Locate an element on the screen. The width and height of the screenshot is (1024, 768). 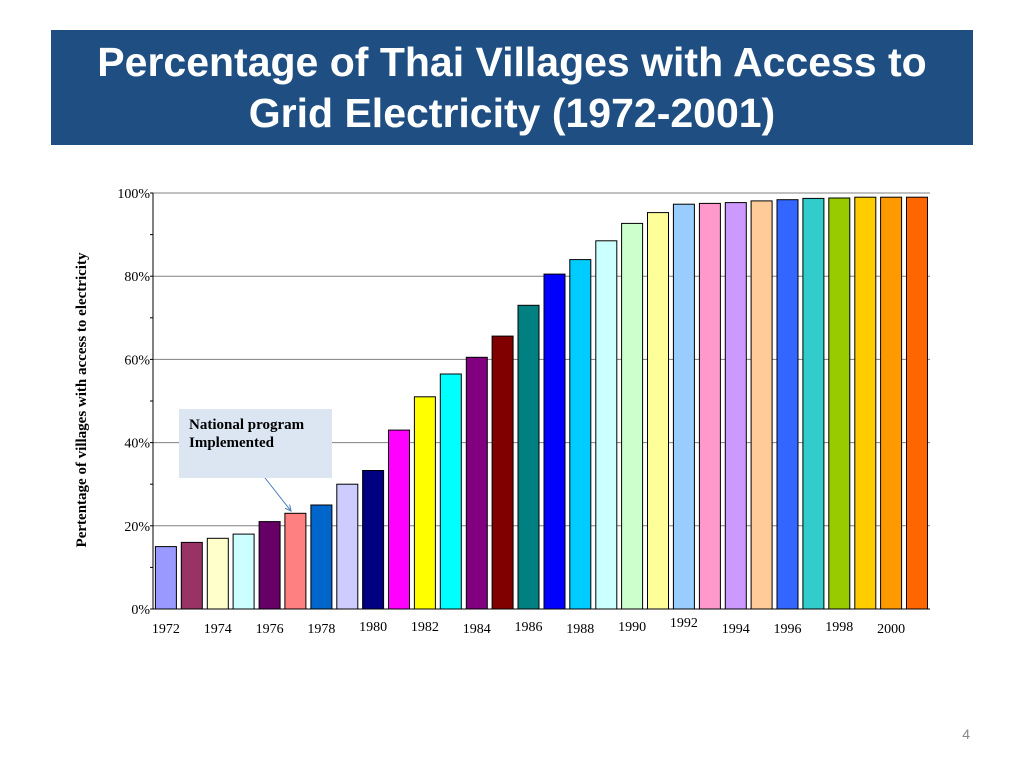
x-tick-label: 1978 is located at coordinates (321, 629).